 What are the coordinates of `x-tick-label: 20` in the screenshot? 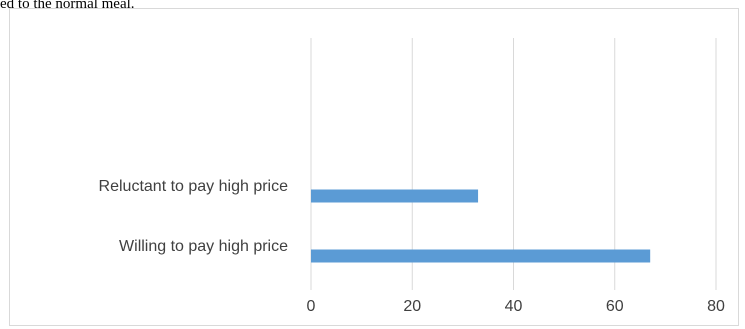 It's located at (412, 306).